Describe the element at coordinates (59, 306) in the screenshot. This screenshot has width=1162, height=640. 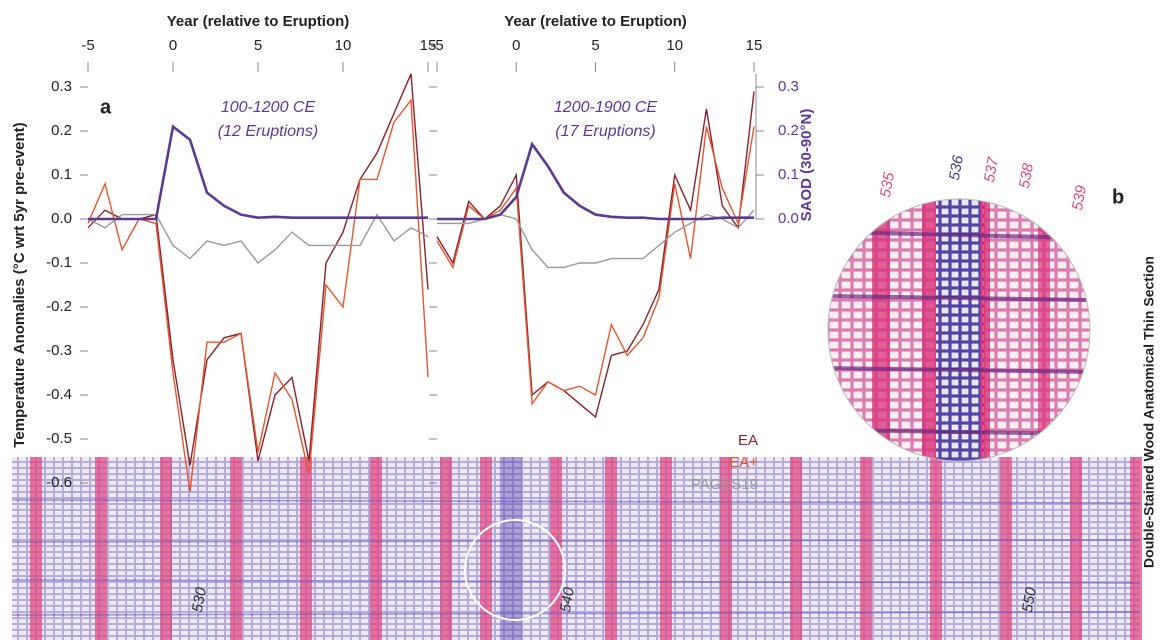
I see `y-tick-label: -0.2` at that location.